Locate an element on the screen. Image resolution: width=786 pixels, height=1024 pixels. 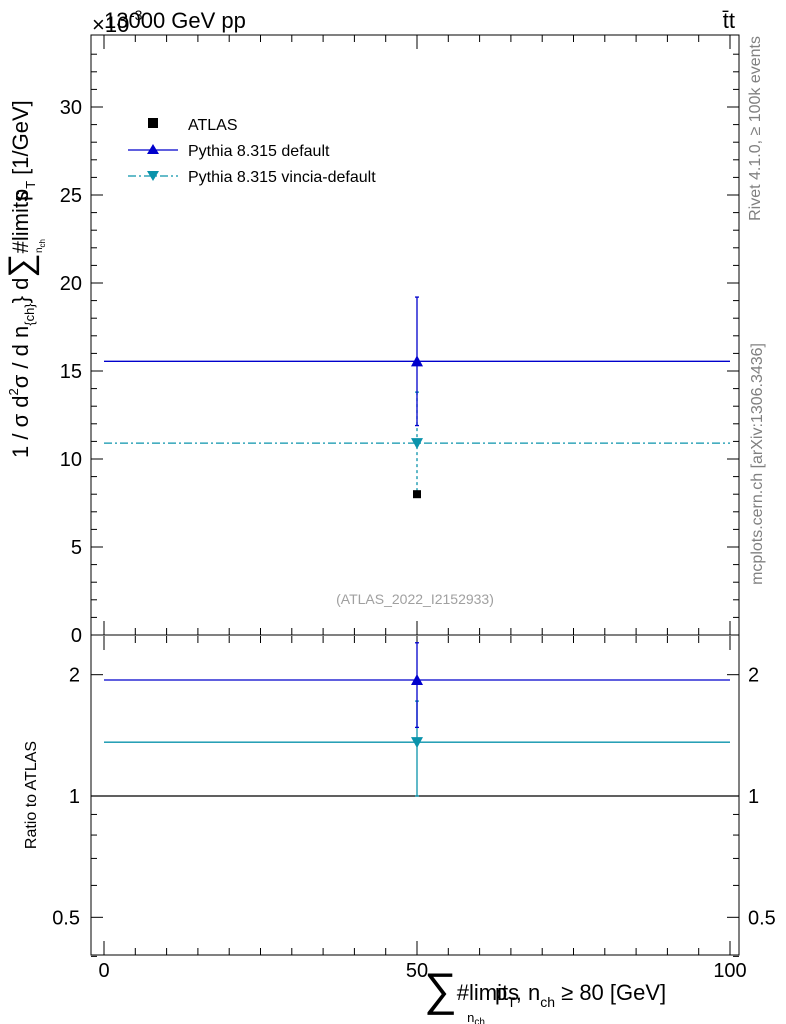
x-tick-label: 50 is located at coordinates (417, 971).